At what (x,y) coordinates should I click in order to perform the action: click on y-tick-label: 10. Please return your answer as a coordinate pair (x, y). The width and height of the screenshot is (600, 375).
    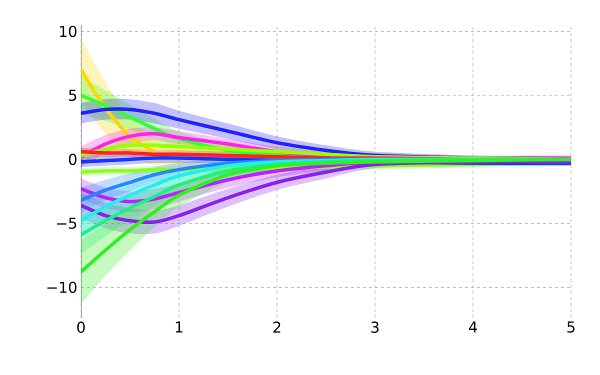
    Looking at the image, I should click on (68, 32).